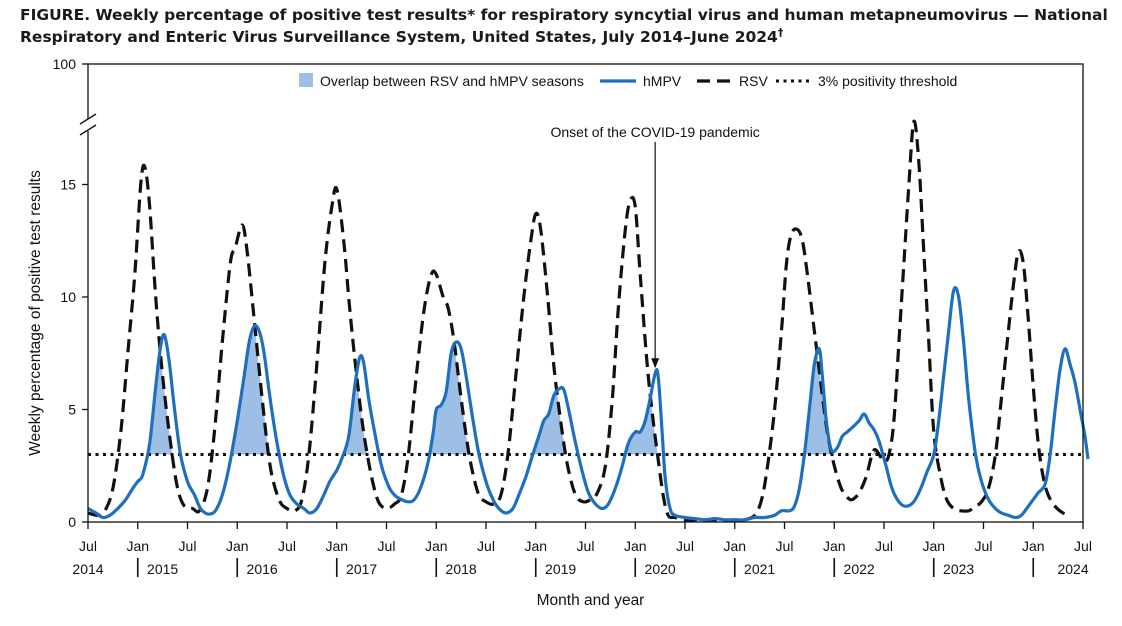 The image size is (1122, 626). Describe the element at coordinates (162, 569) in the screenshot. I see `x-year-label: 2015` at that location.